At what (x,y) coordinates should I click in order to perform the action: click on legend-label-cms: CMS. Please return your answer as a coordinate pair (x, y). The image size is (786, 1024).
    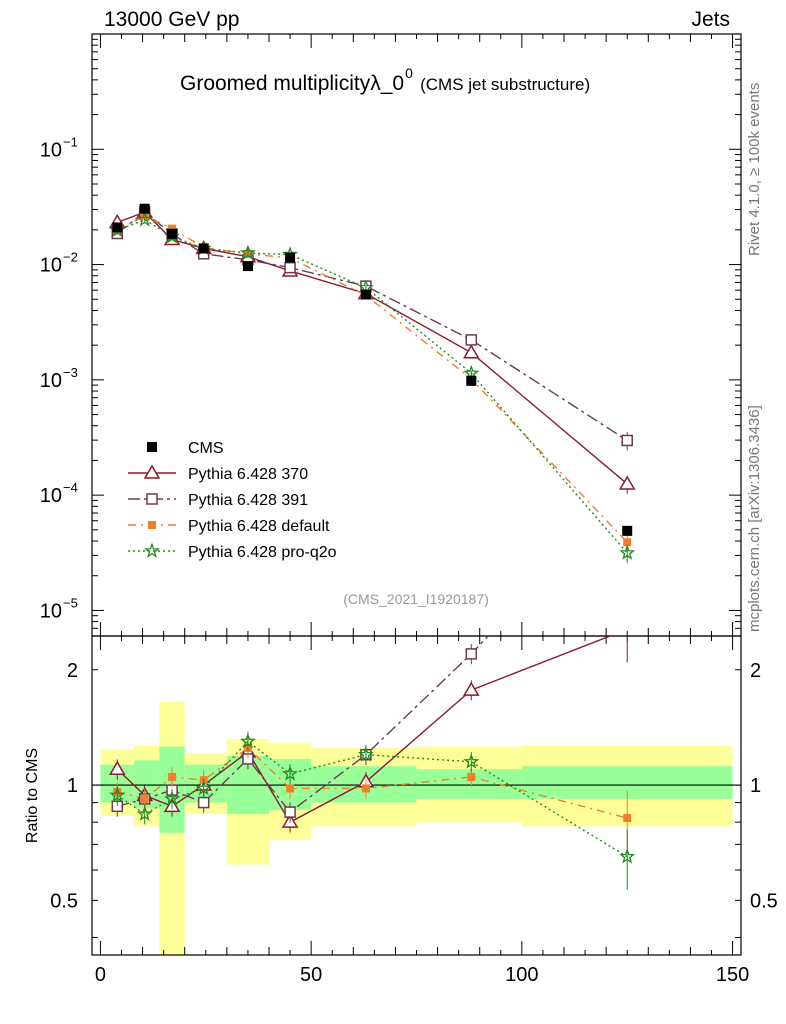
    Looking at the image, I should click on (206, 448).